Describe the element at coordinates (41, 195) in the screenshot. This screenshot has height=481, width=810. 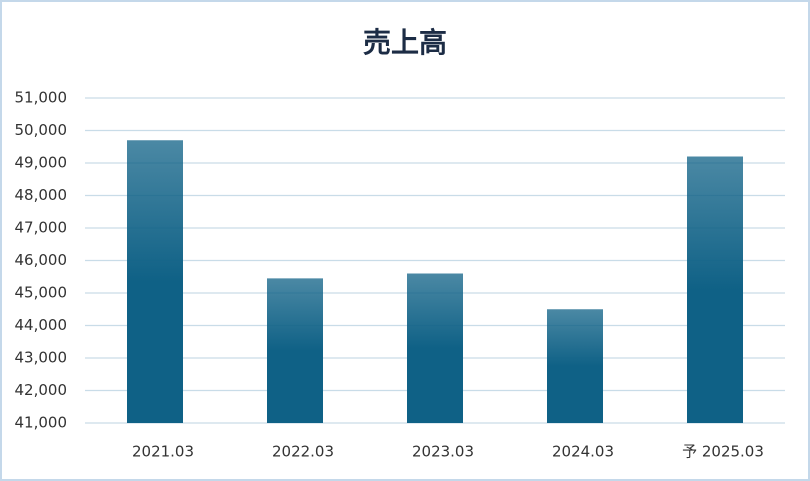
I see `y-tick-label: 48,000` at that location.